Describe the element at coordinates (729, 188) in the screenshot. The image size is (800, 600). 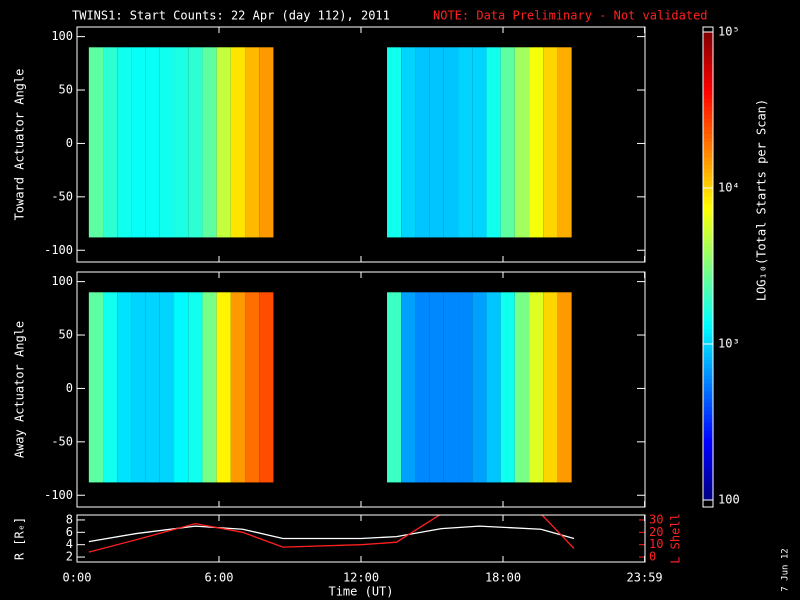
I see `colorbar-tick-label: 10⁴` at that location.